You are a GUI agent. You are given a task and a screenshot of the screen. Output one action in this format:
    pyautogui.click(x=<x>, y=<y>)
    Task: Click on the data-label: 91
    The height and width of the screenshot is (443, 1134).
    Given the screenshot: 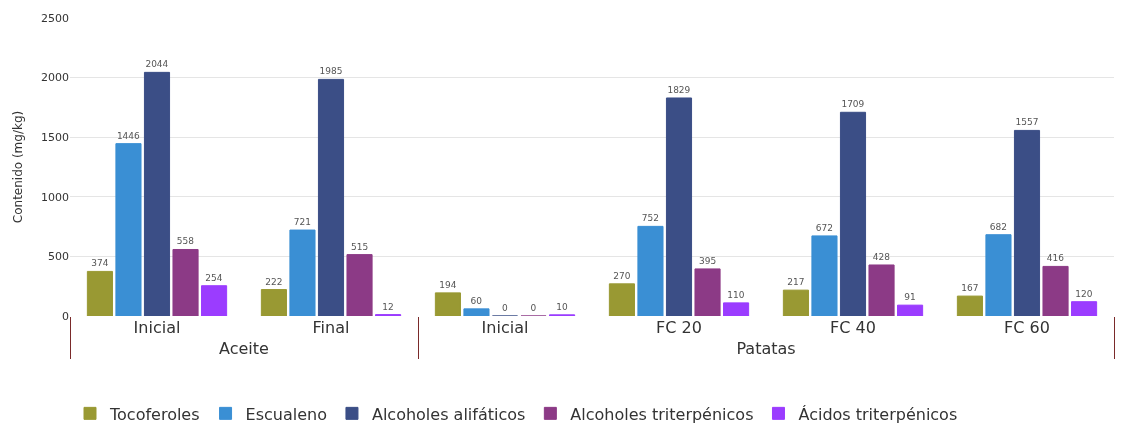 What is the action you would take?
    pyautogui.click(x=910, y=297)
    